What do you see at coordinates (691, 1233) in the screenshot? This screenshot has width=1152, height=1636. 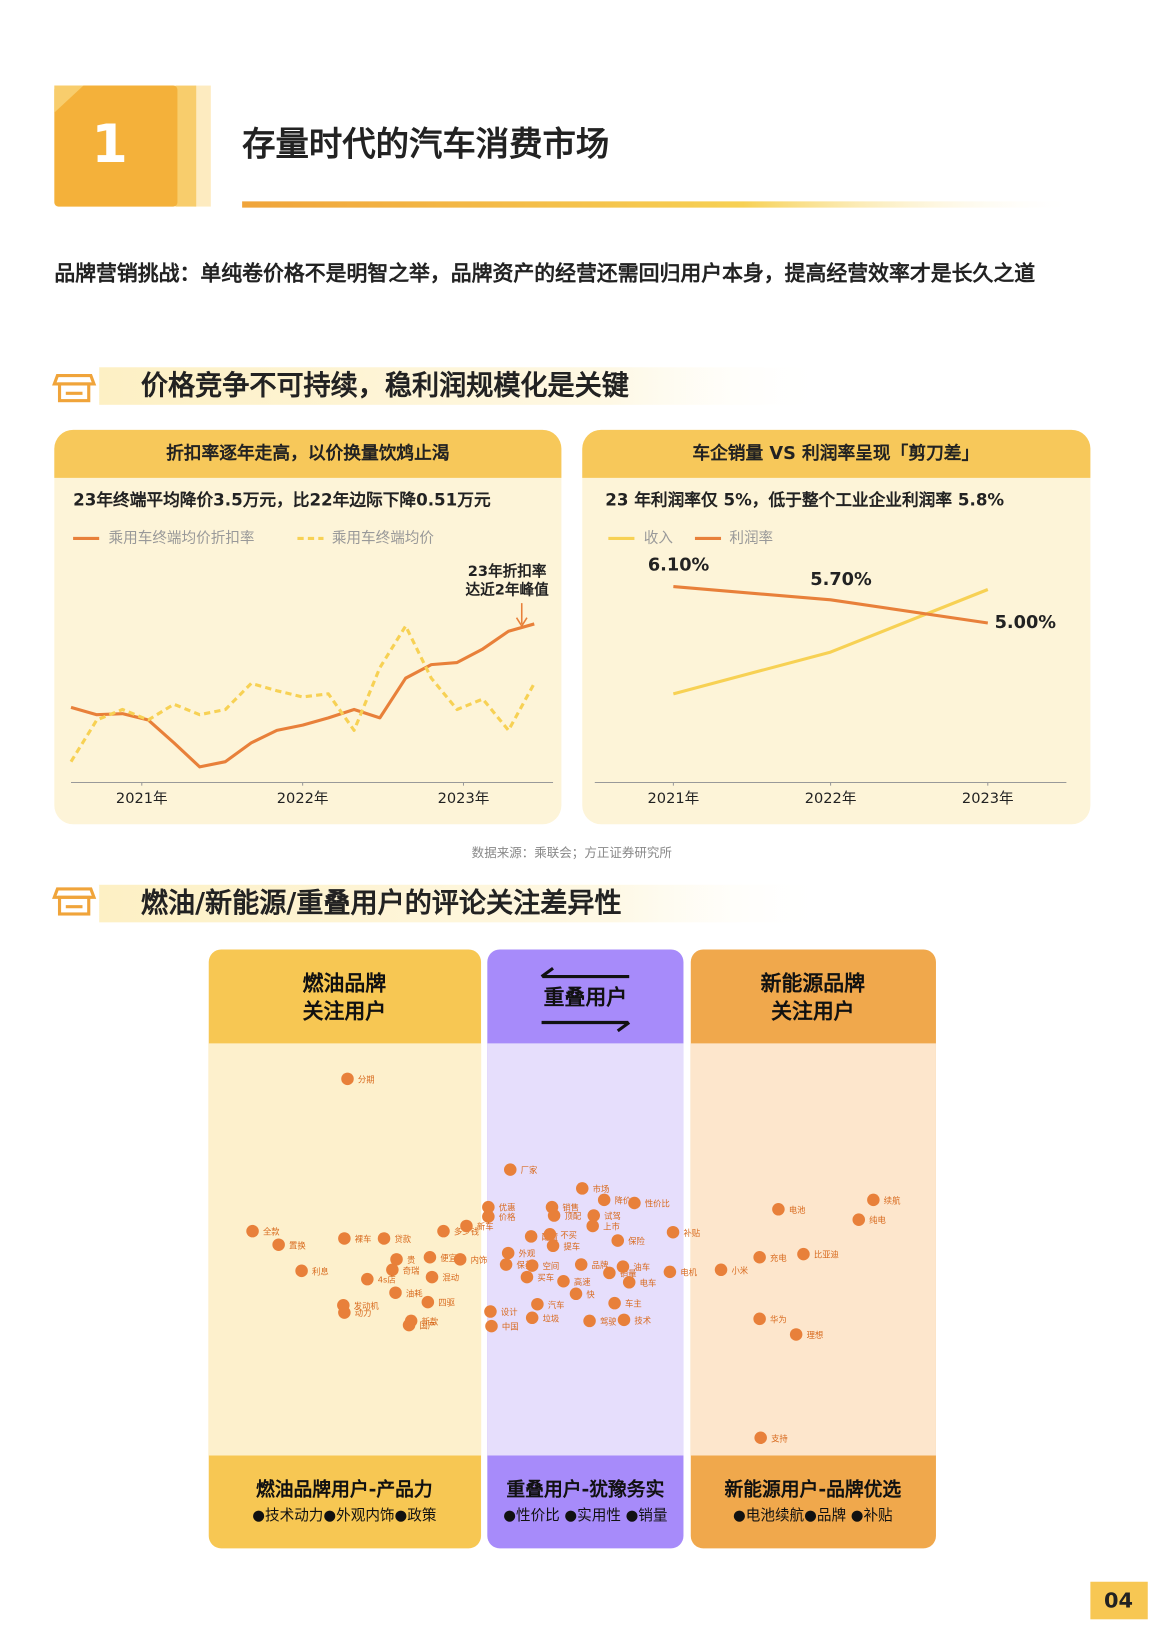 I see `word-label: 补贴` at bounding box center [691, 1233].